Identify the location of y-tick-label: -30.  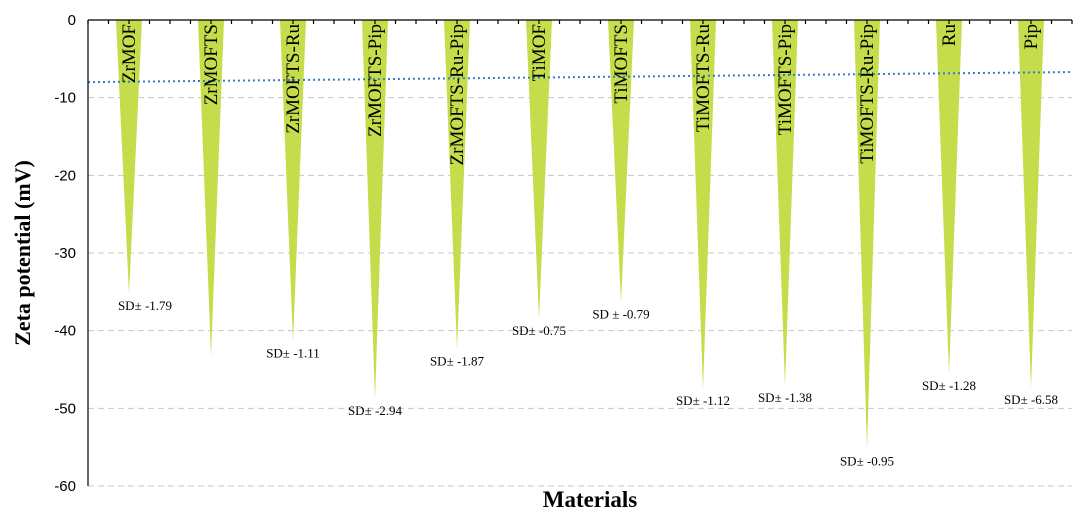
(65, 253).